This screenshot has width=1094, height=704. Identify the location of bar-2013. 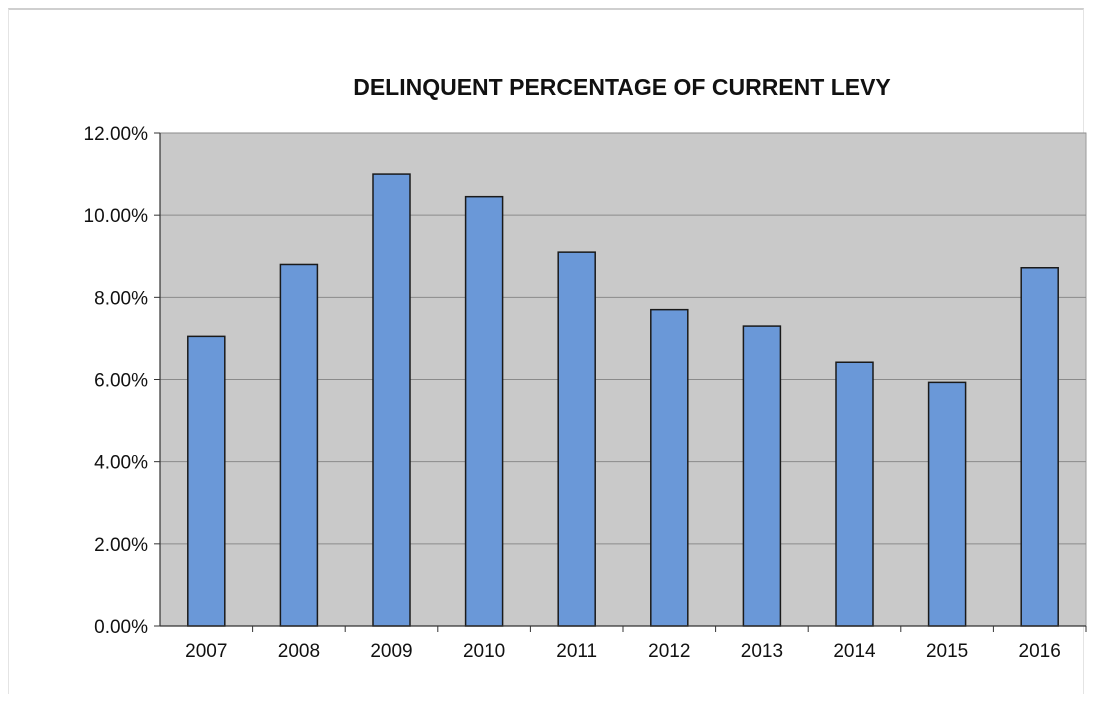
(762, 476).